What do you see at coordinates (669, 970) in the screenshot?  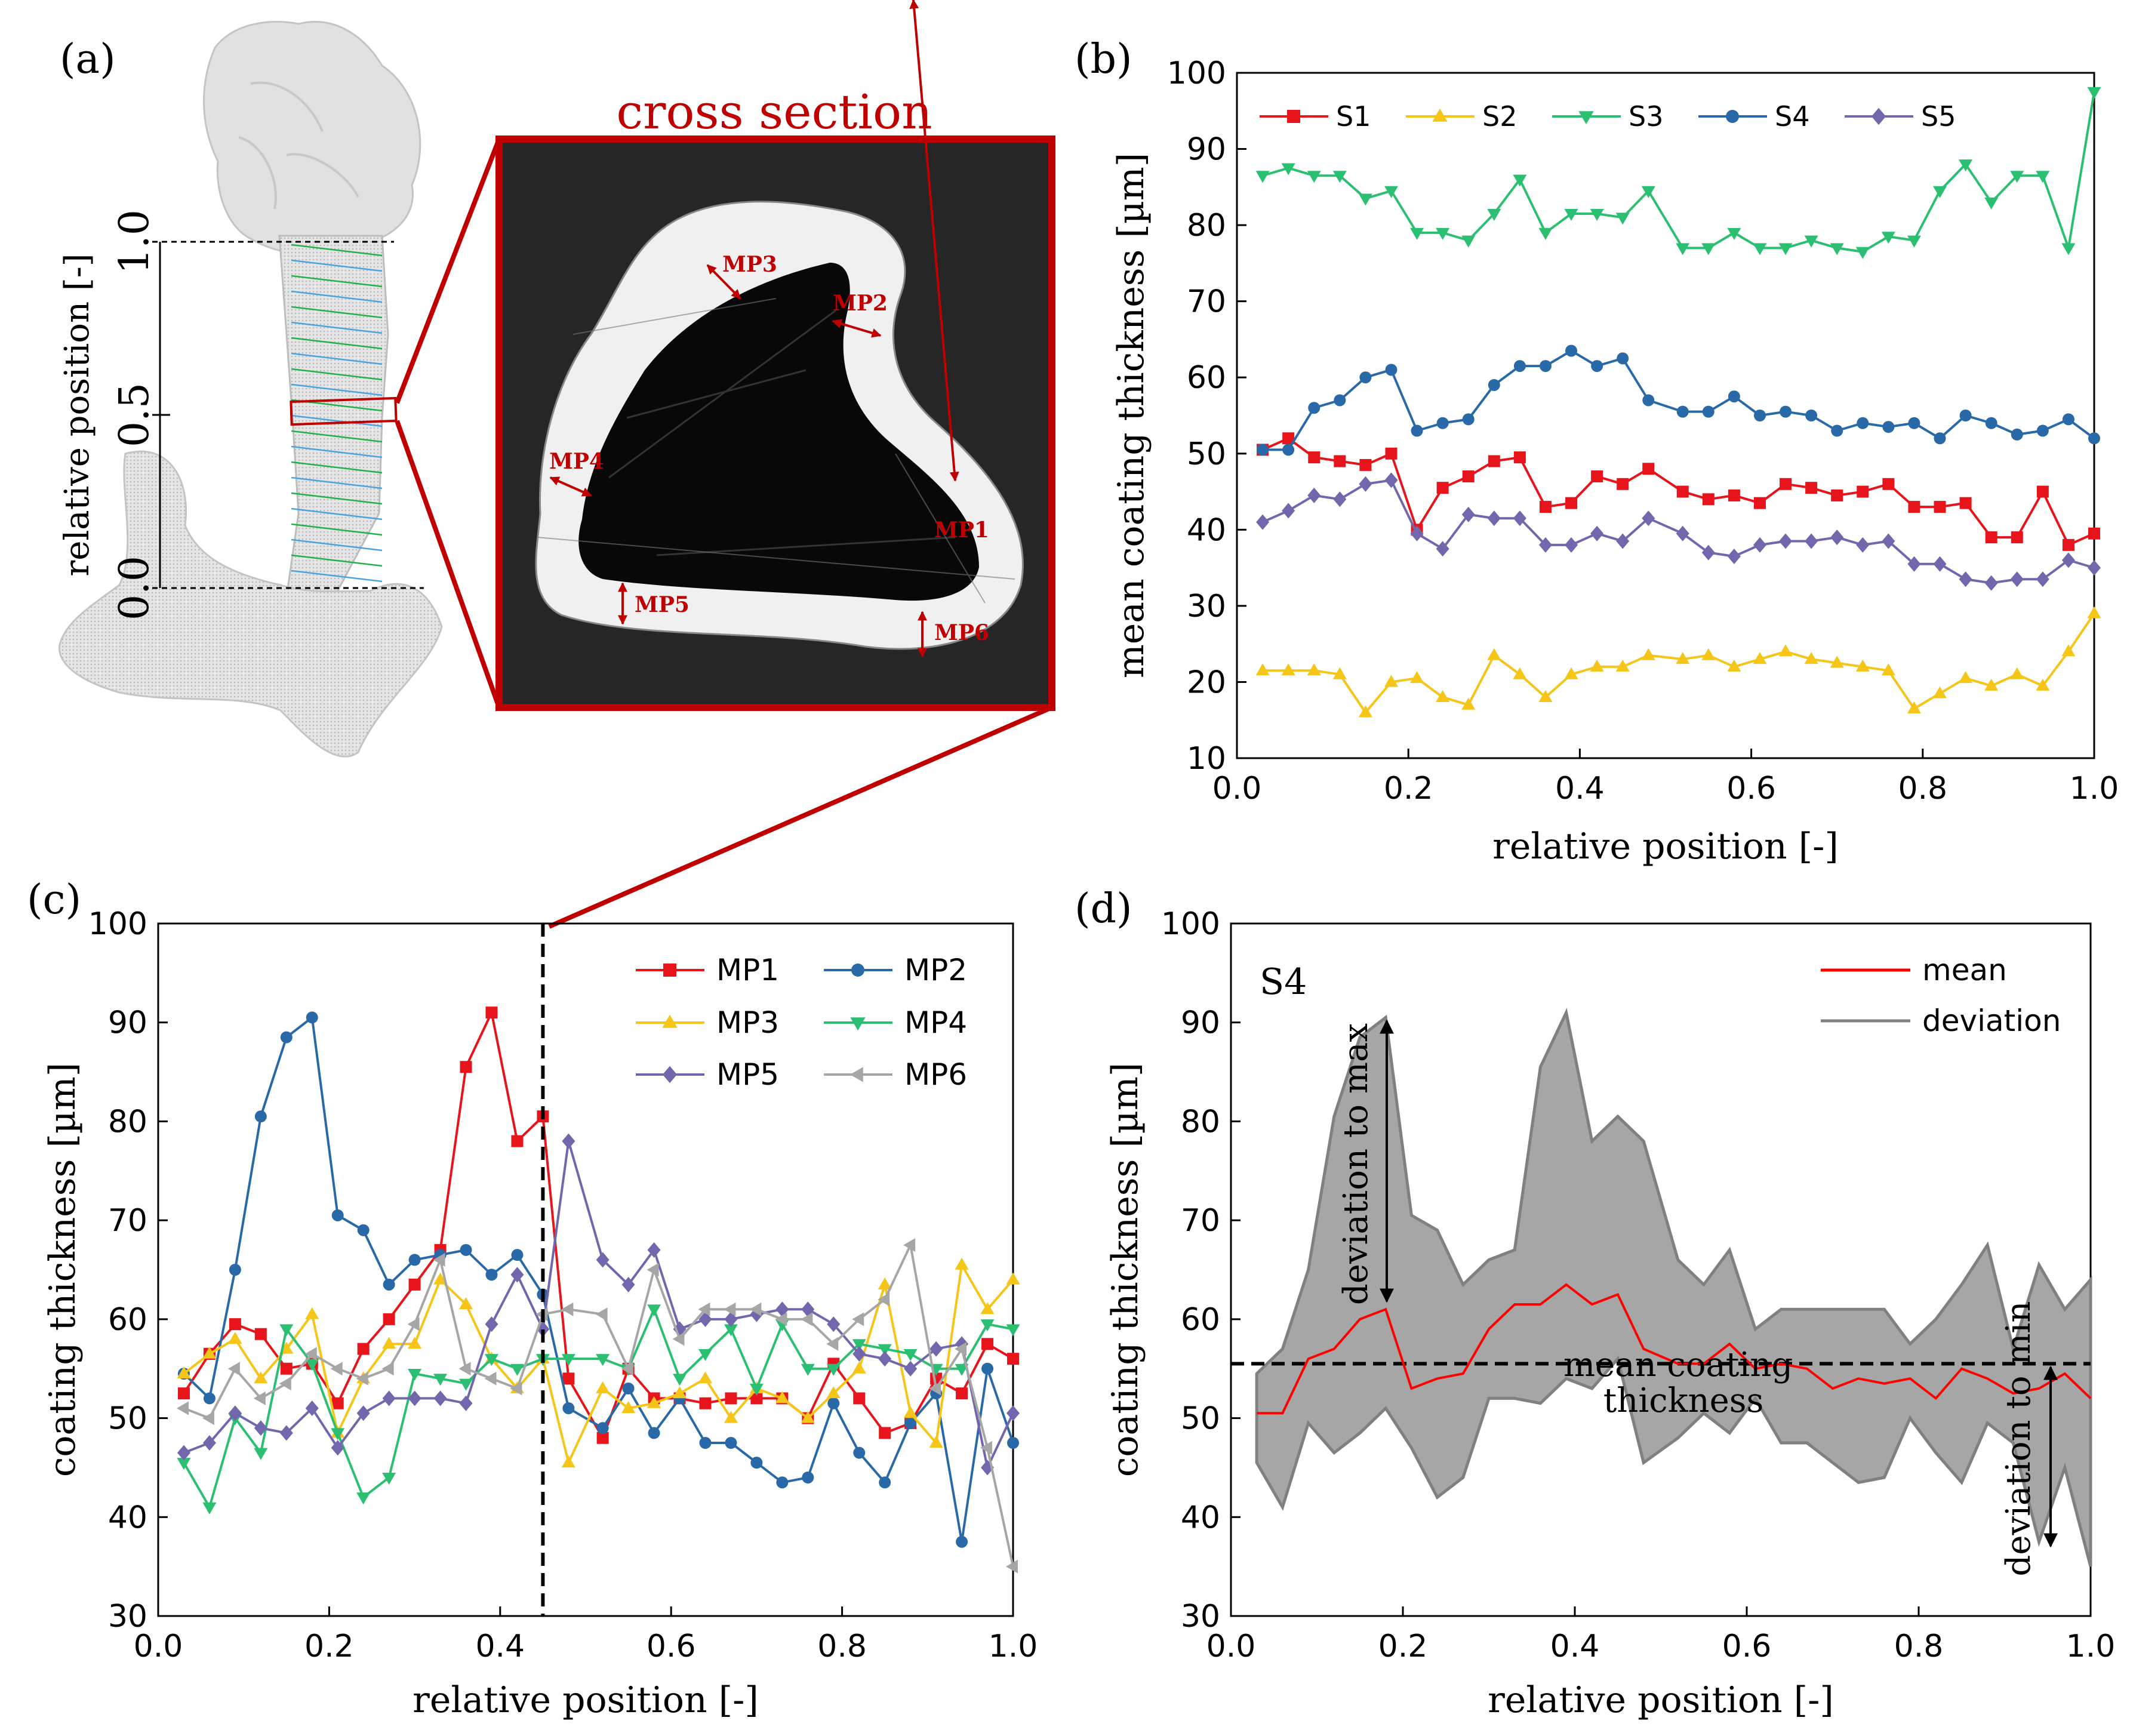 I see `legend-marker-MP1` at bounding box center [669, 970].